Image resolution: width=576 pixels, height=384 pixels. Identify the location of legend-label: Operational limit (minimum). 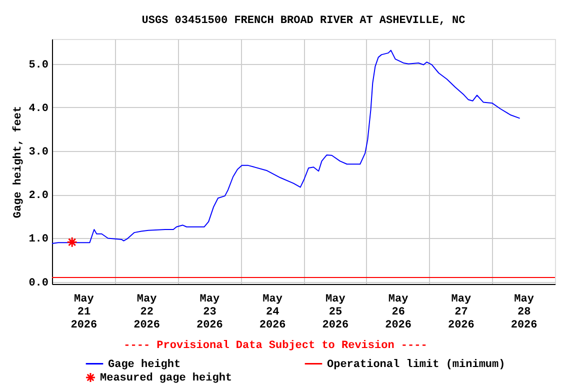
(416, 364).